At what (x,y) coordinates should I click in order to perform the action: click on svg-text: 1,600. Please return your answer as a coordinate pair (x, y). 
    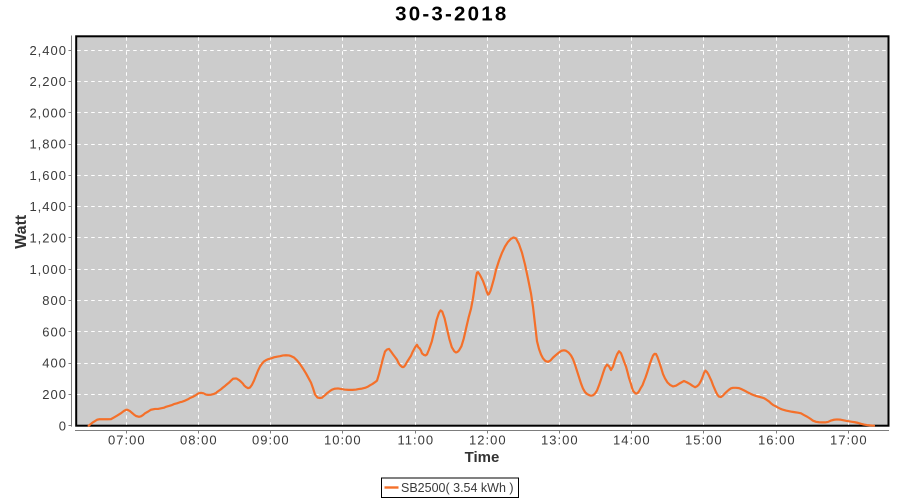
    Looking at the image, I should click on (48, 175).